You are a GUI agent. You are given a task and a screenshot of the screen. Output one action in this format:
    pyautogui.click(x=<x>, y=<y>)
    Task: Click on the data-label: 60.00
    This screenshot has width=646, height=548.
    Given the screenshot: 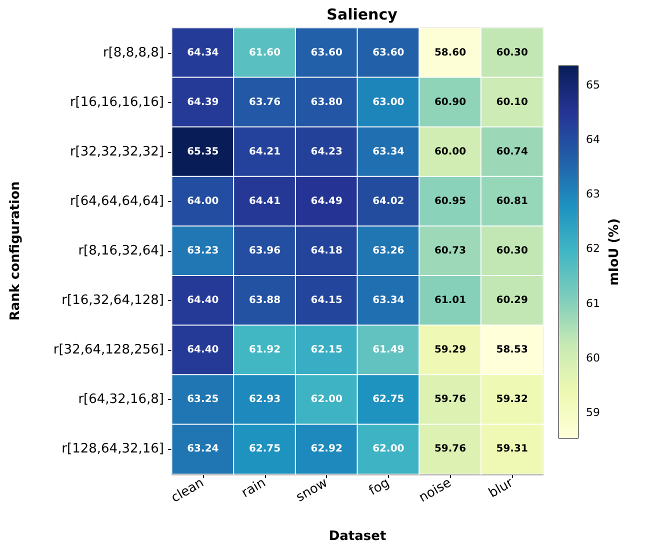 What is the action you would take?
    pyautogui.click(x=450, y=152)
    